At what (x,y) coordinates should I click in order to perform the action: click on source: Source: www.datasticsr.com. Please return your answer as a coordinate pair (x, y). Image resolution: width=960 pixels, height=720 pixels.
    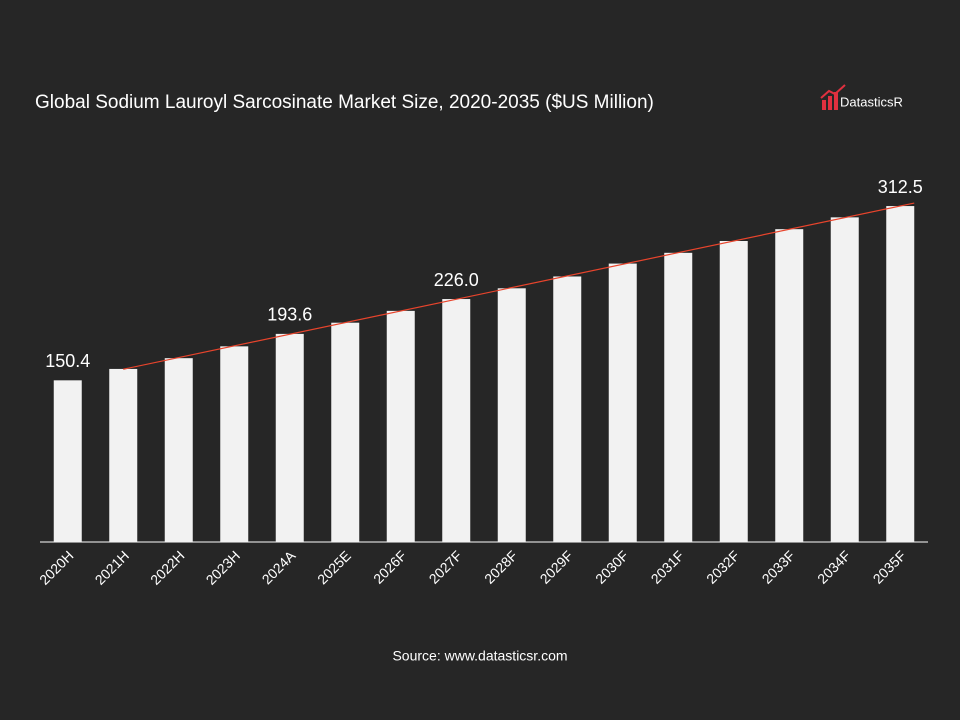
    Looking at the image, I should click on (479, 656).